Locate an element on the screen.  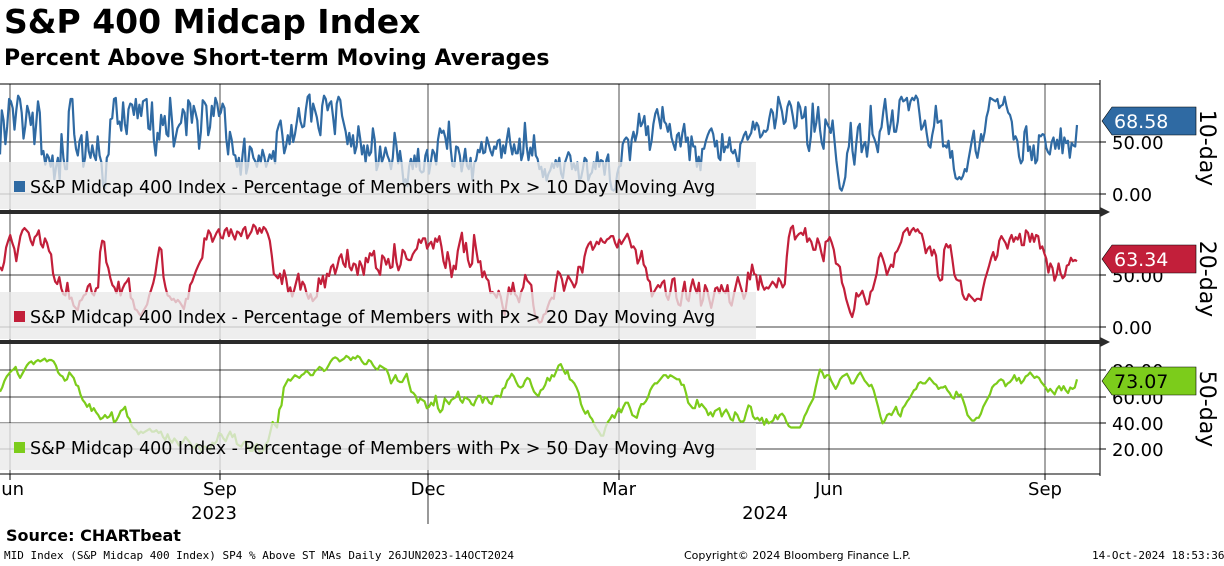
chart-title: S&P 400 Midcap Index is located at coordinates (212, 21).